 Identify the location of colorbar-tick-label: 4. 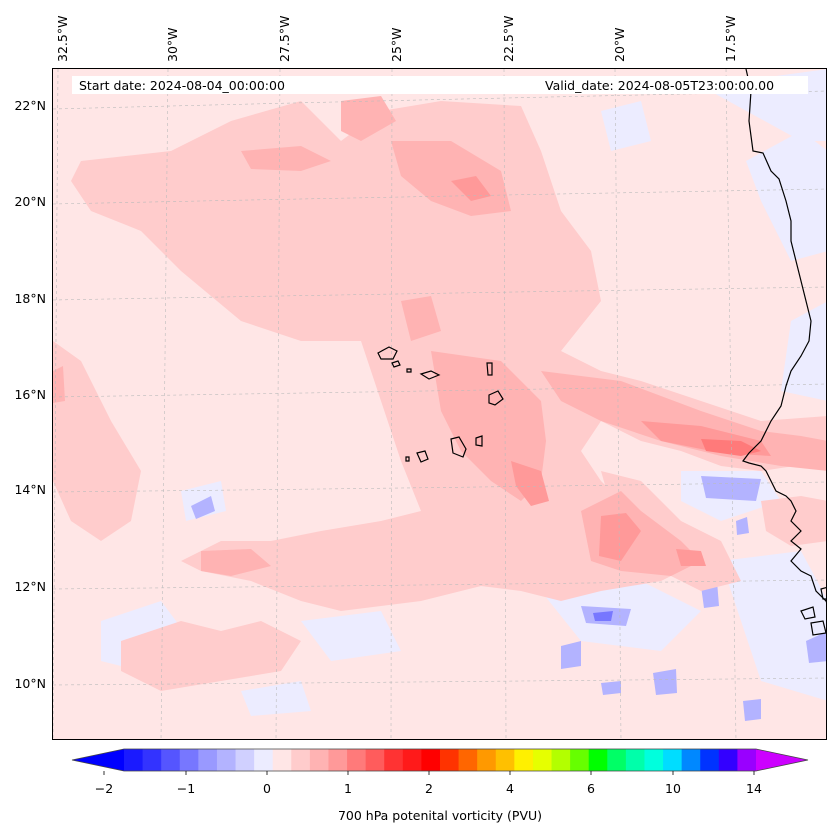
(510, 788).